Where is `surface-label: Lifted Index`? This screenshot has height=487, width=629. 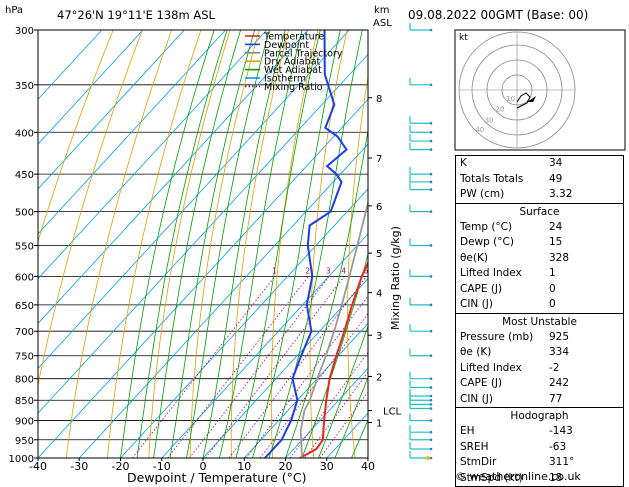 surface-label: Lifted Index is located at coordinates (491, 274).